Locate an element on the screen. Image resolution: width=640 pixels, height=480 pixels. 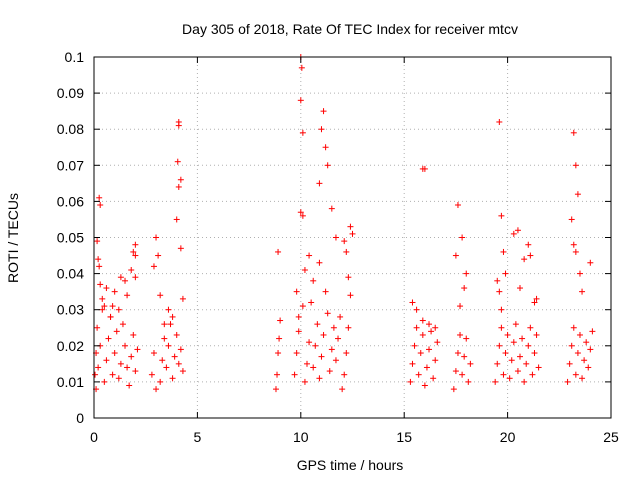
y-tick-label: 0.08 is located at coordinates (70, 129).